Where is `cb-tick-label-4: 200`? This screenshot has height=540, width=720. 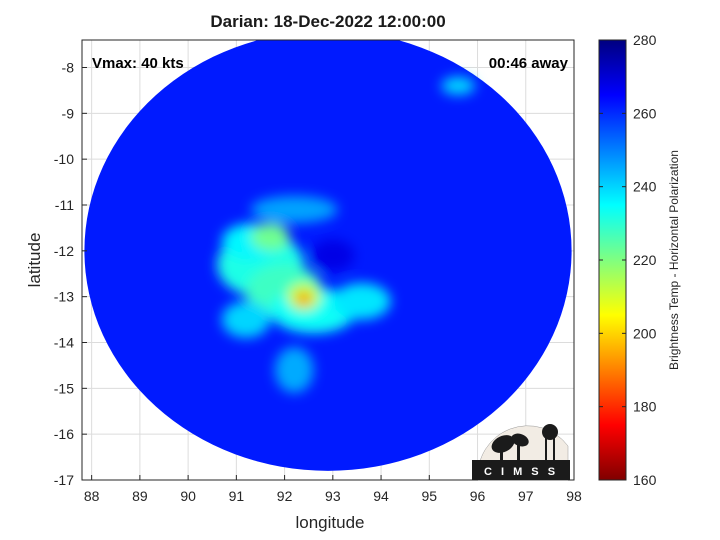 cb-tick-label-4: 200 is located at coordinates (645, 333).